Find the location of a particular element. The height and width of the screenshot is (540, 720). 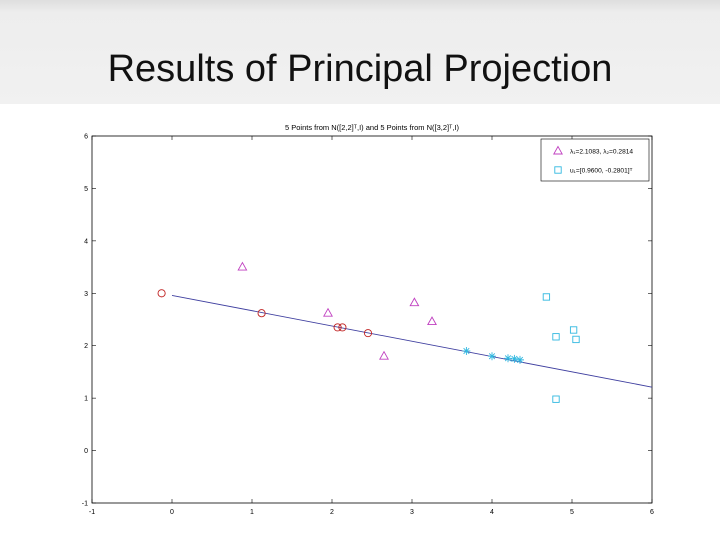

x-tick-label: -1 is located at coordinates (92, 512).